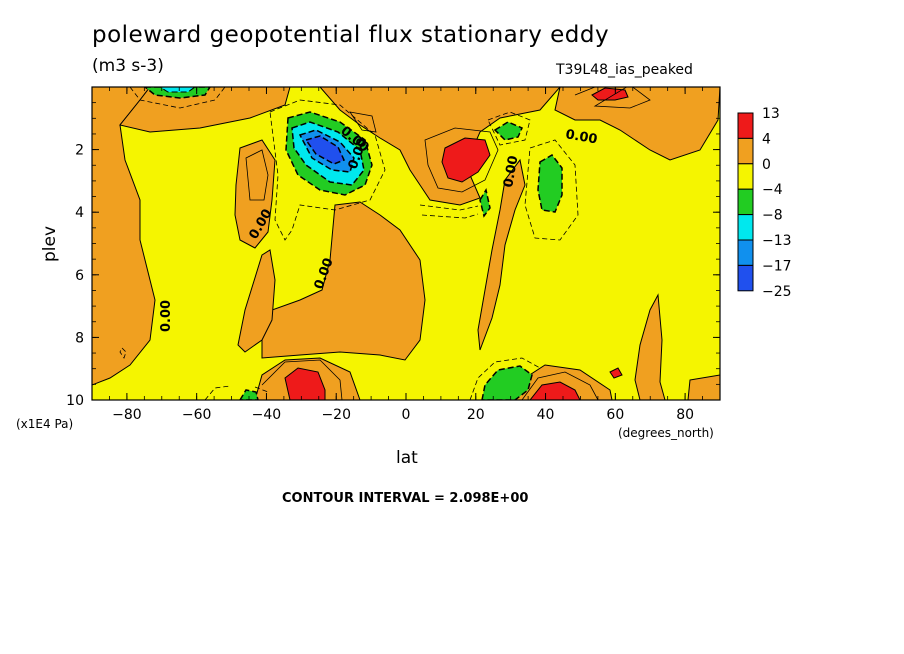 This screenshot has height=654, width=904. Describe the element at coordinates (508, 131) in the screenshot. I see `min-region-25n-top` at that location.